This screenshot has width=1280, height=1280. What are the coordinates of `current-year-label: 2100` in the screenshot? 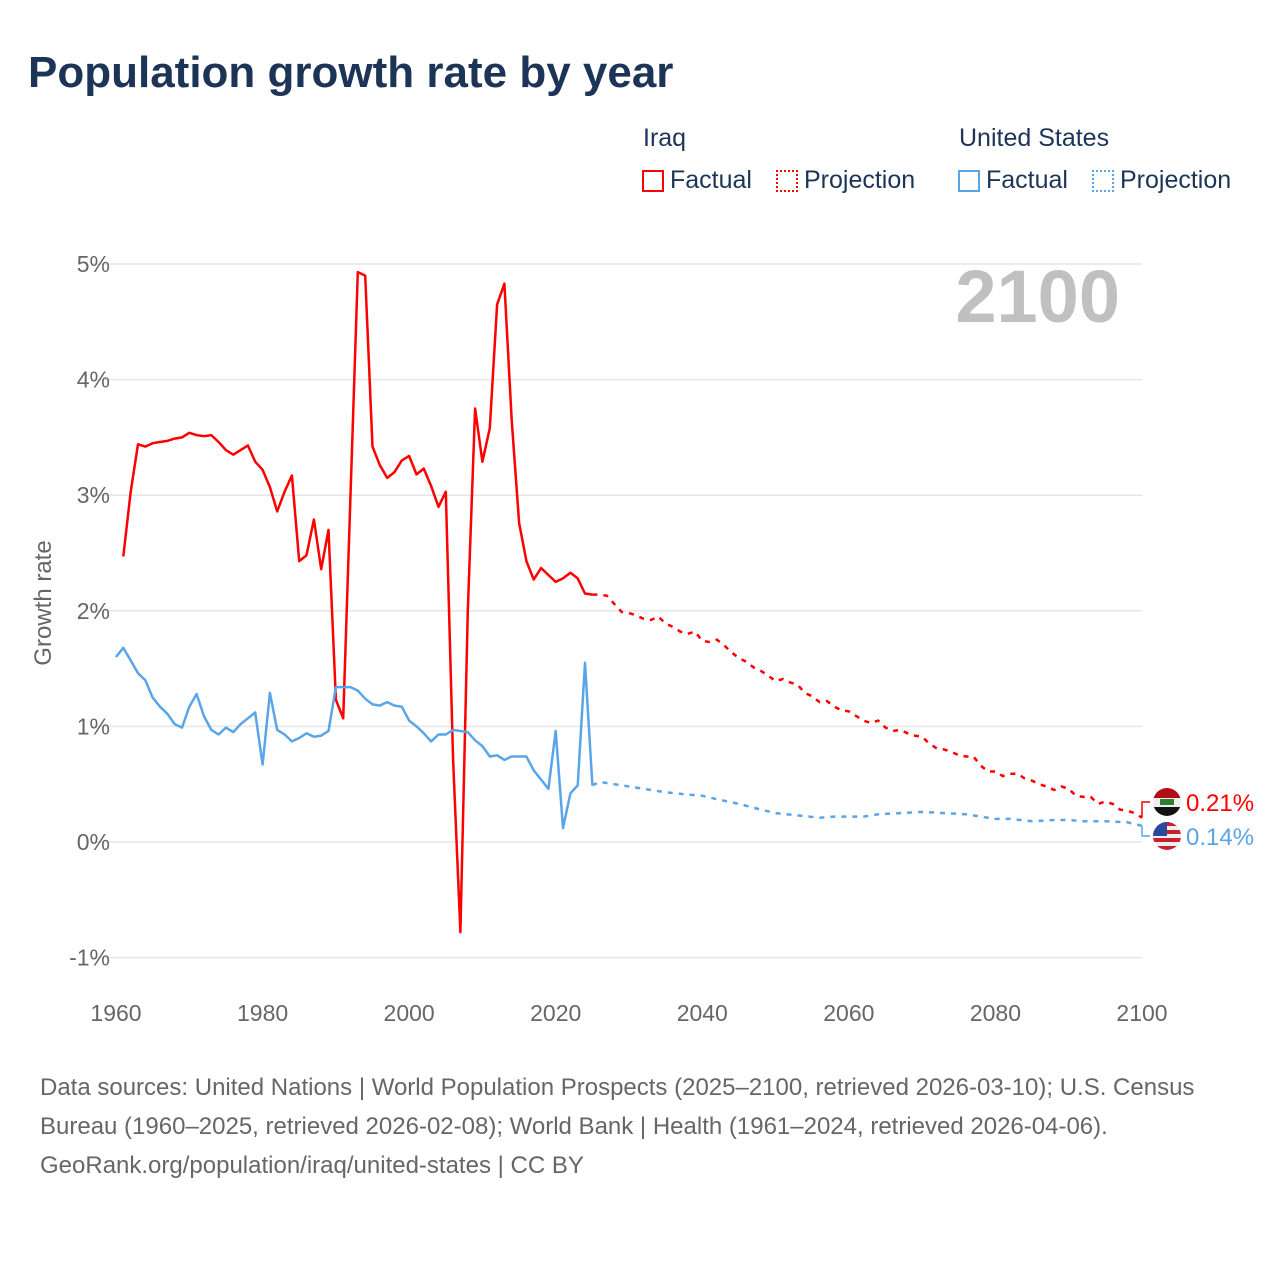 It's located at (1037, 296).